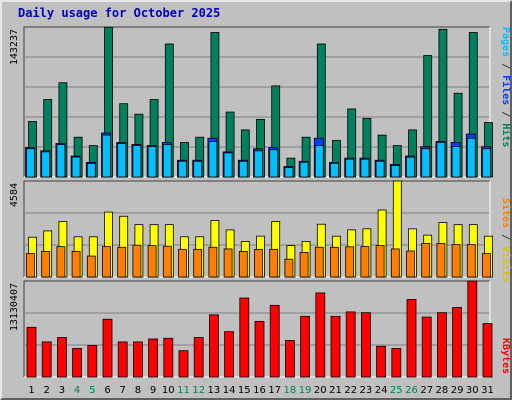 The width and height of the screenshot is (512, 400). What do you see at coordinates (92, 390) in the screenshot?
I see `x-tick-label: 5` at bounding box center [92, 390].